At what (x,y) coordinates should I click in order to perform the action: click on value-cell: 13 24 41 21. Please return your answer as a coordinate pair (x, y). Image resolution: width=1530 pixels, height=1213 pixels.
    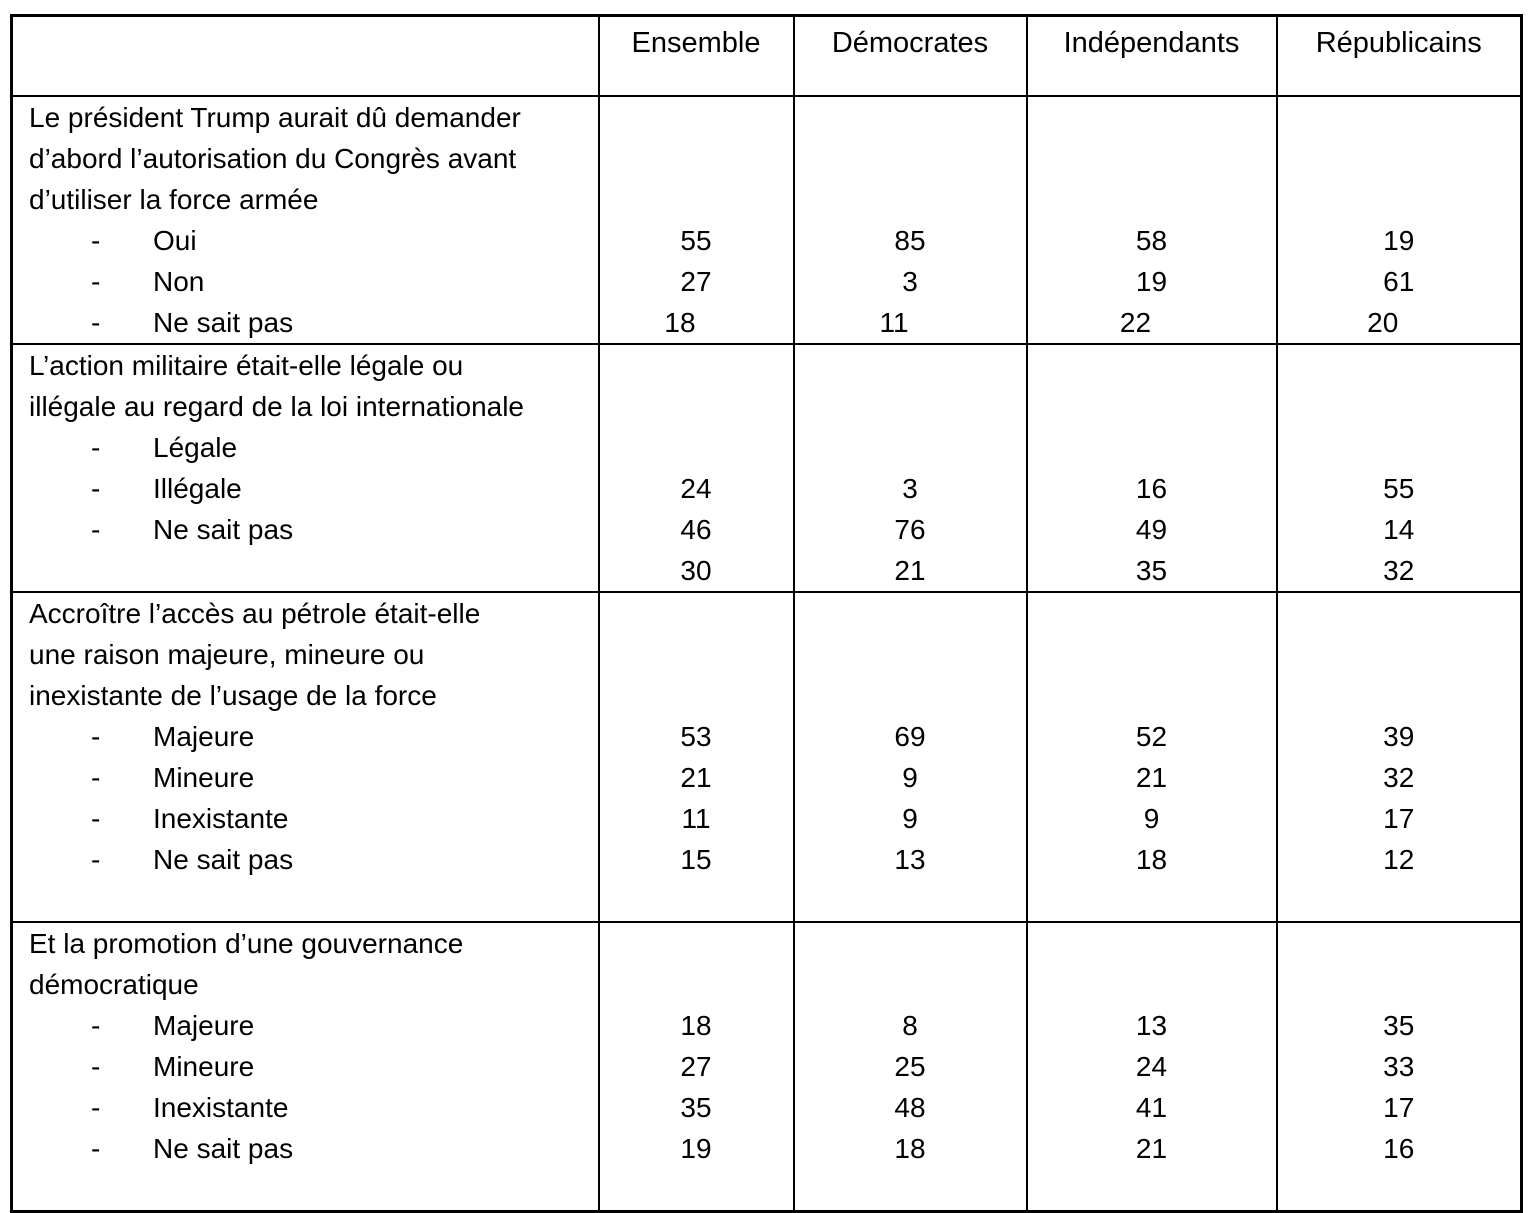
    Looking at the image, I should click on (1151, 1067).